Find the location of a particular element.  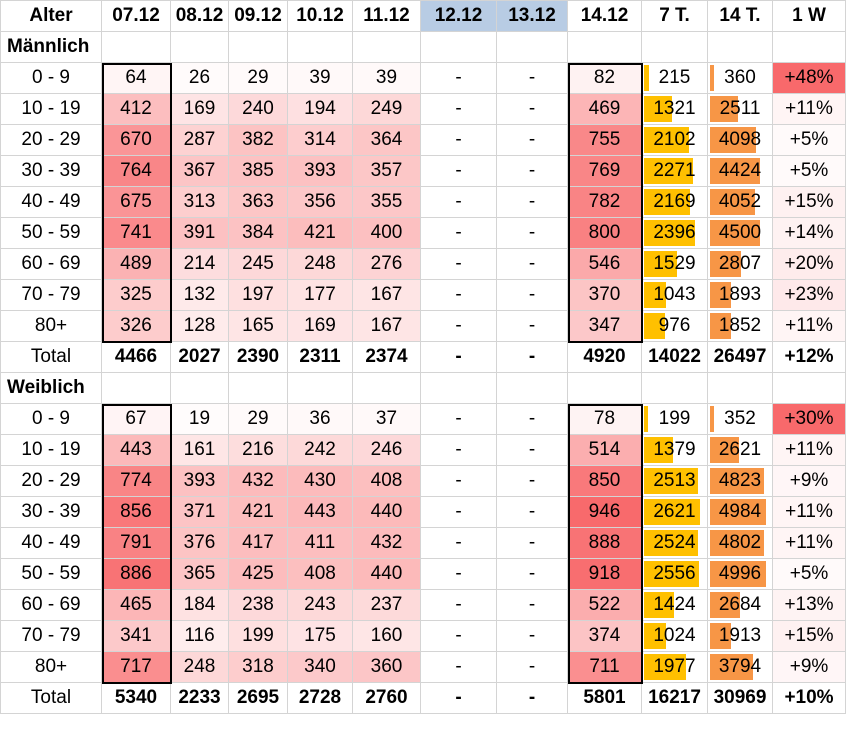

daily-cases-cell: 417 is located at coordinates (258, 543).